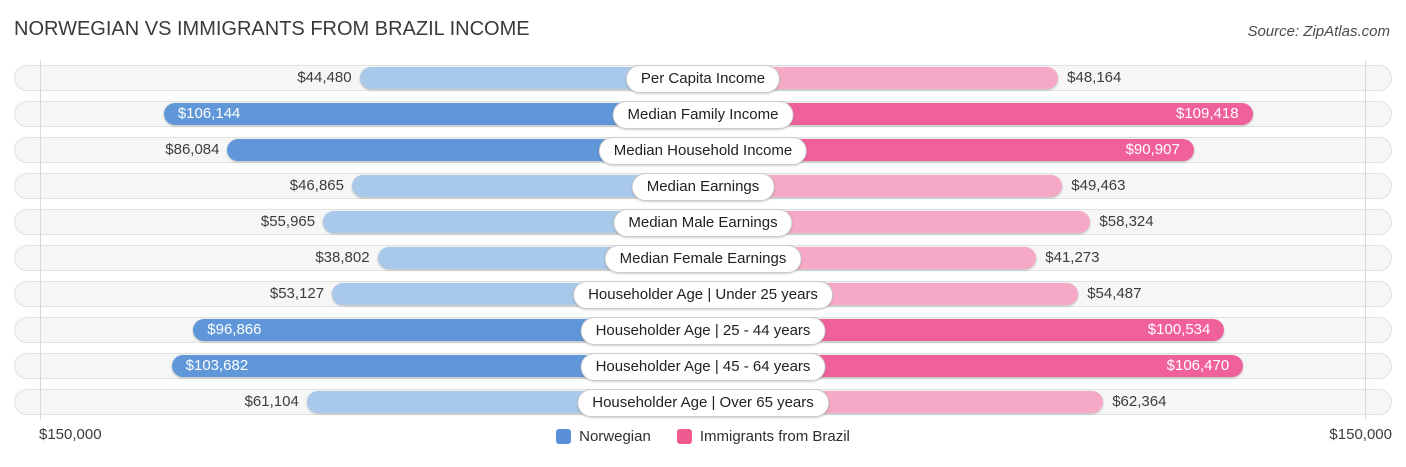 Image resolution: width=1406 pixels, height=467 pixels. I want to click on category-label: Householder Age | Under 25 years, so click(703, 295).